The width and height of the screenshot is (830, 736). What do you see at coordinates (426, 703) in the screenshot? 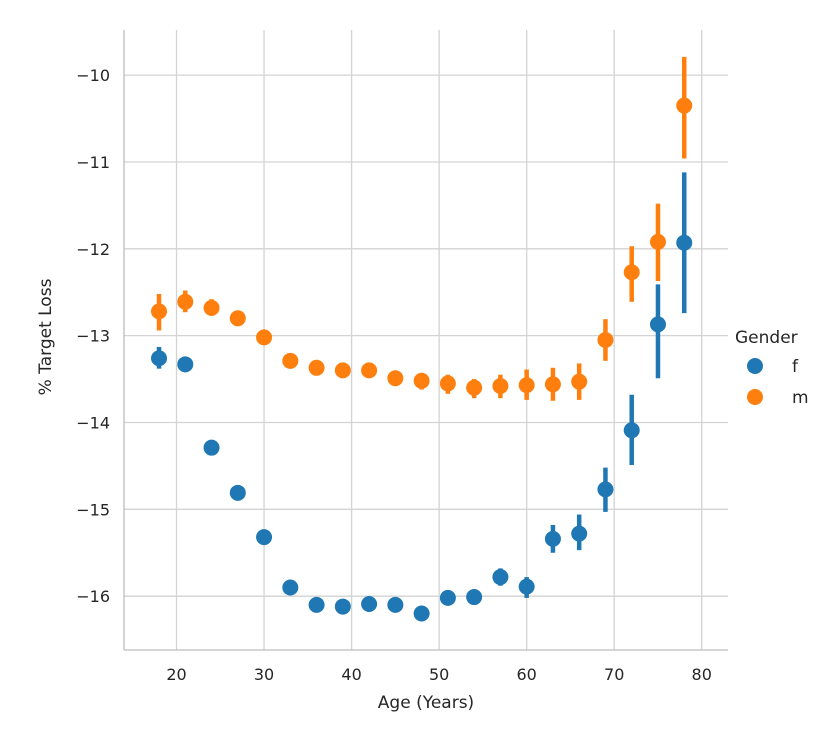
I see `x-axis-label: Age (Years)` at bounding box center [426, 703].